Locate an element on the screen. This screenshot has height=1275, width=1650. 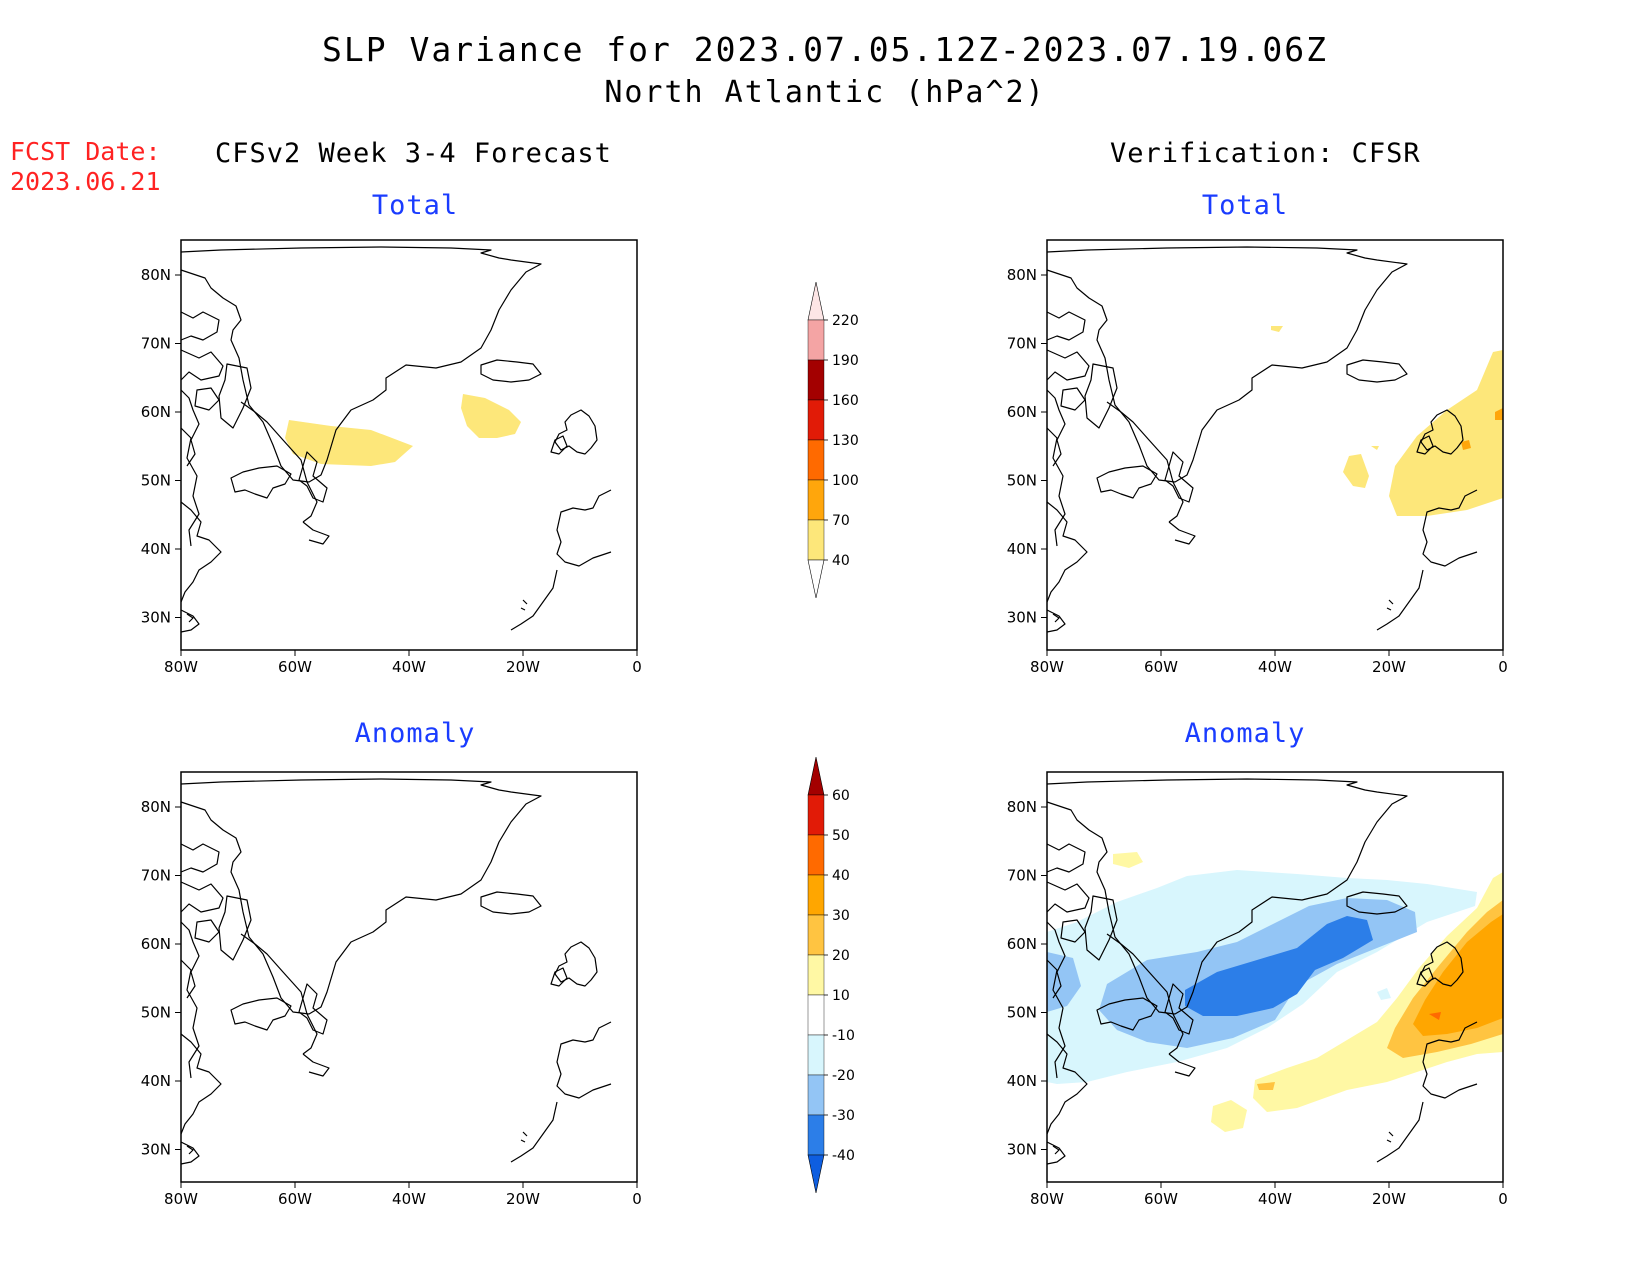
right-column-title: Verification: CFSR is located at coordinates (1265, 153).